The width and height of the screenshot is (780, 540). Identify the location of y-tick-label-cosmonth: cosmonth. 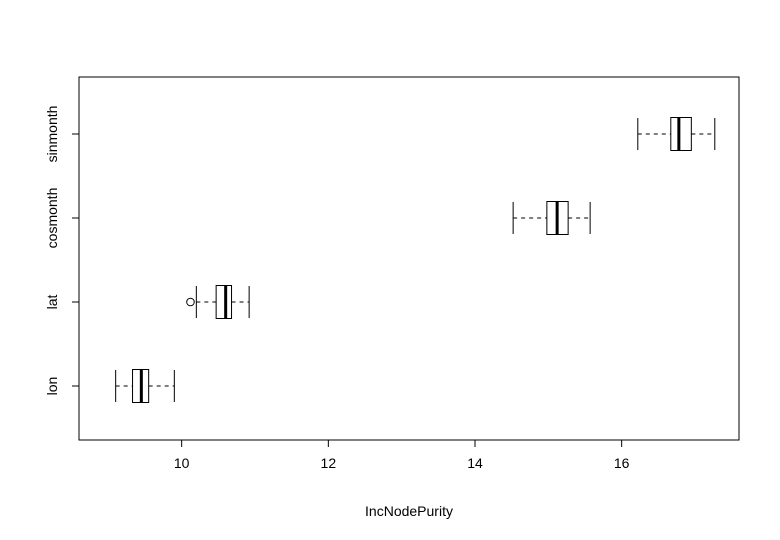
(52, 218).